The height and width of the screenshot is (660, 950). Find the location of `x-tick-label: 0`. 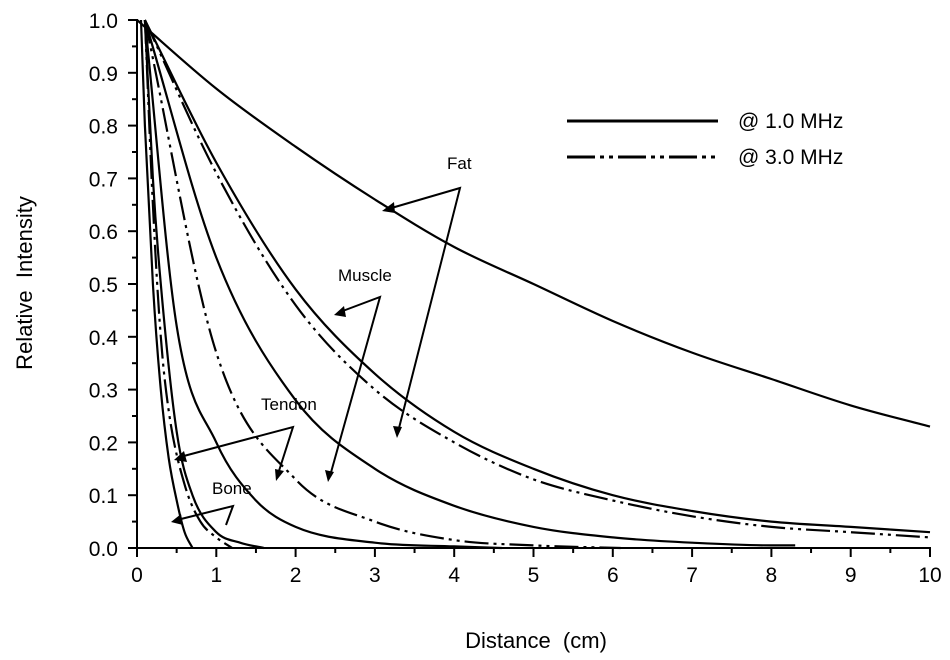

x-tick-label: 0 is located at coordinates (137, 575).